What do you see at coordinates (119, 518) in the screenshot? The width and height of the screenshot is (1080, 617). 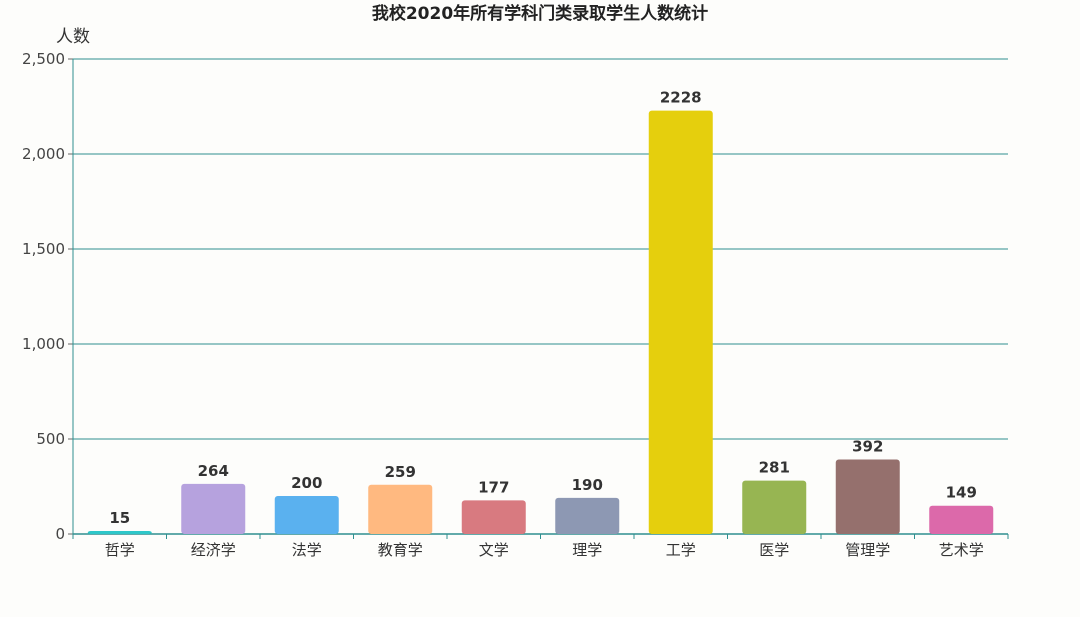 I see `data-label: 15` at bounding box center [119, 518].